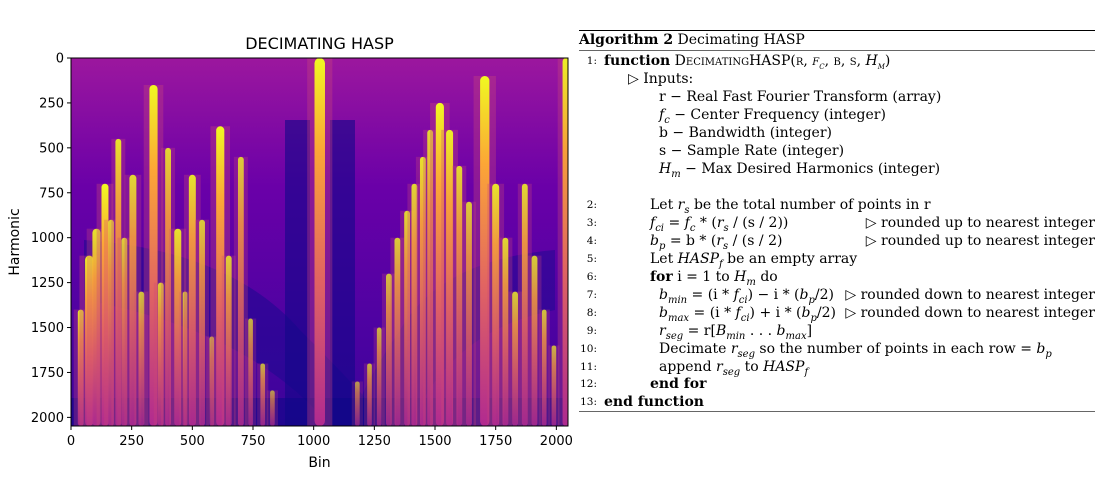 The height and width of the screenshot is (480, 1100). I want to click on algorithm-bottom-rule, so click(837, 411).